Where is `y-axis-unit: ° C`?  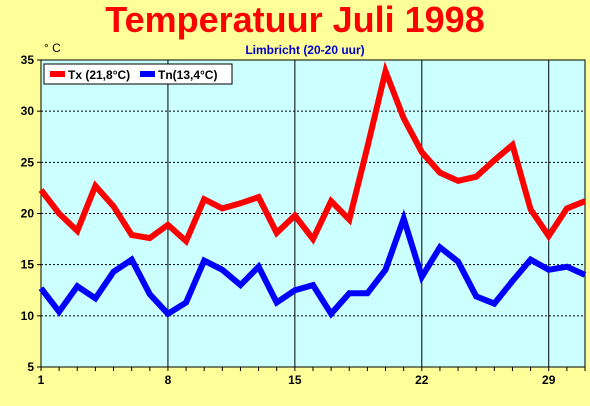 y-axis-unit: ° C is located at coordinates (52, 48).